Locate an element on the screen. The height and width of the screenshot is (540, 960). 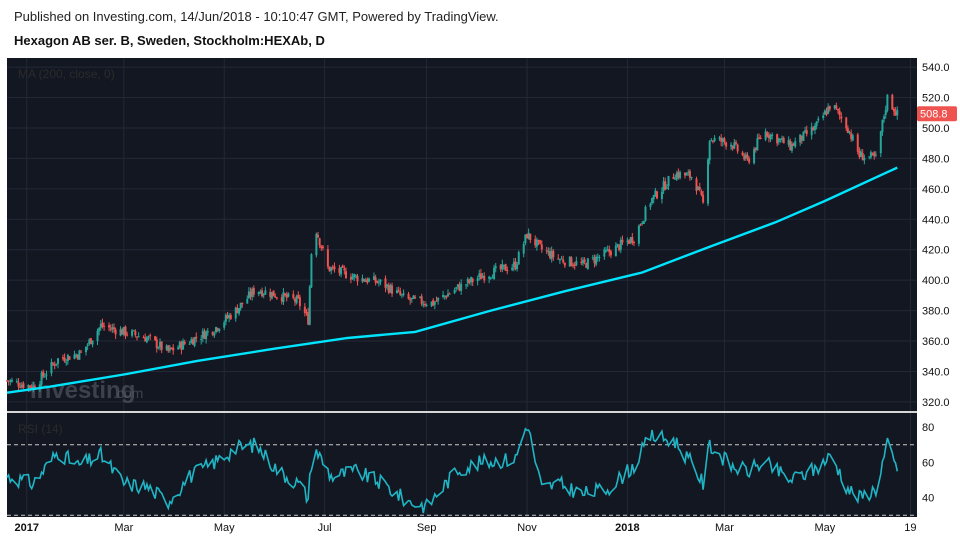
time-tick-label: Jul is located at coordinates (325, 528).